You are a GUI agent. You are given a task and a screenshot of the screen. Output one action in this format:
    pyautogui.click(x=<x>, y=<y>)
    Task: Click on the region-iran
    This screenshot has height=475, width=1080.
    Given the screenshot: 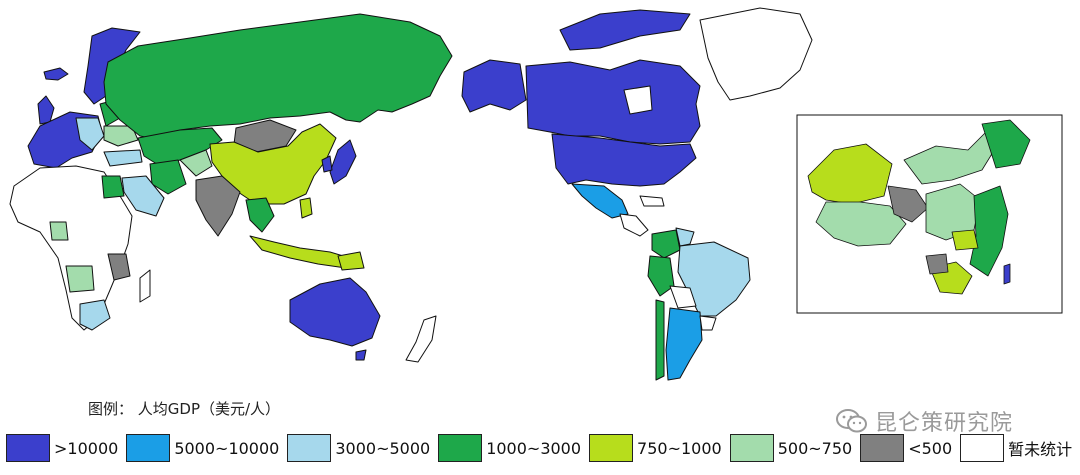 What is the action you would take?
    pyautogui.click(x=168, y=177)
    